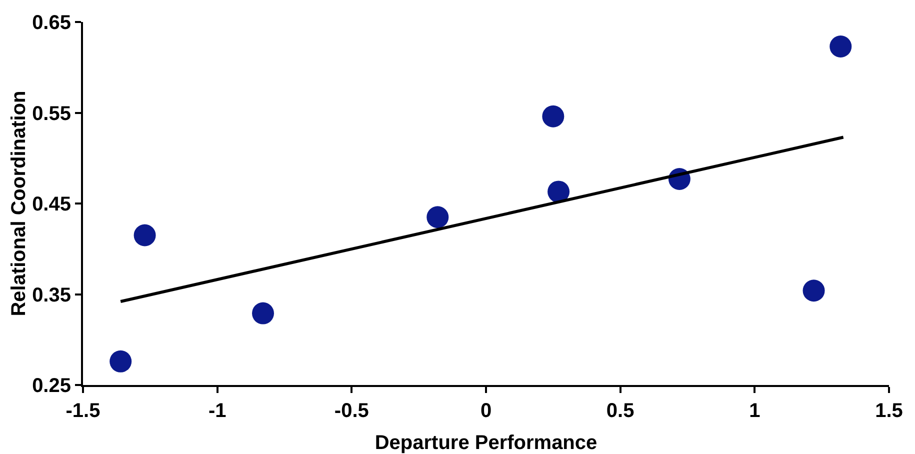 The height and width of the screenshot is (454, 915). Describe the element at coordinates (486, 411) in the screenshot. I see `x-tick-label: 0` at that location.